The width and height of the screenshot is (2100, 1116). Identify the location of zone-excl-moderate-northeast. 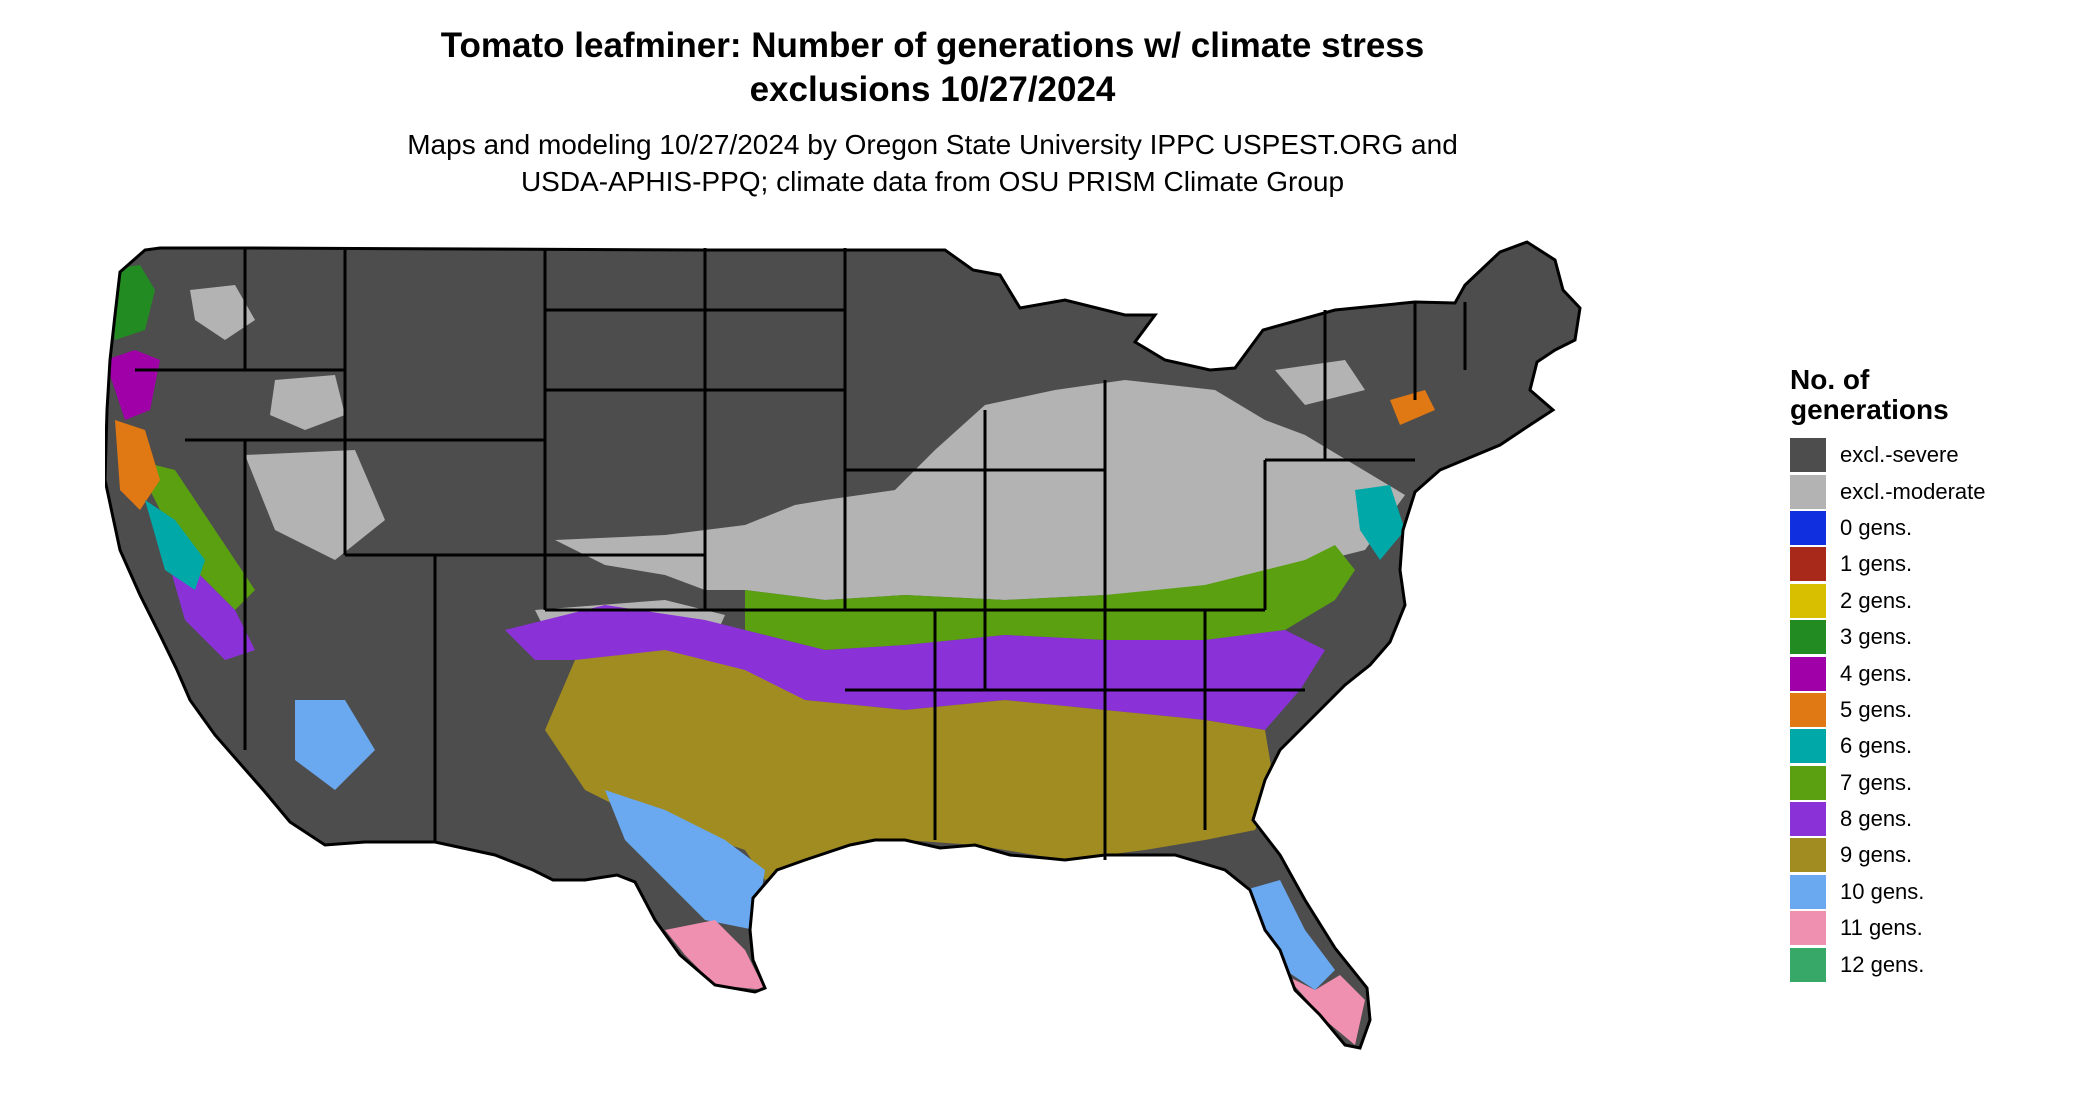
(1320, 382).